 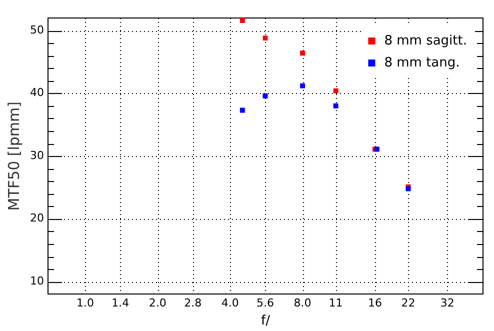 What do you see at coordinates (408, 303) in the screenshot?
I see `x-tick-label: 22` at bounding box center [408, 303].